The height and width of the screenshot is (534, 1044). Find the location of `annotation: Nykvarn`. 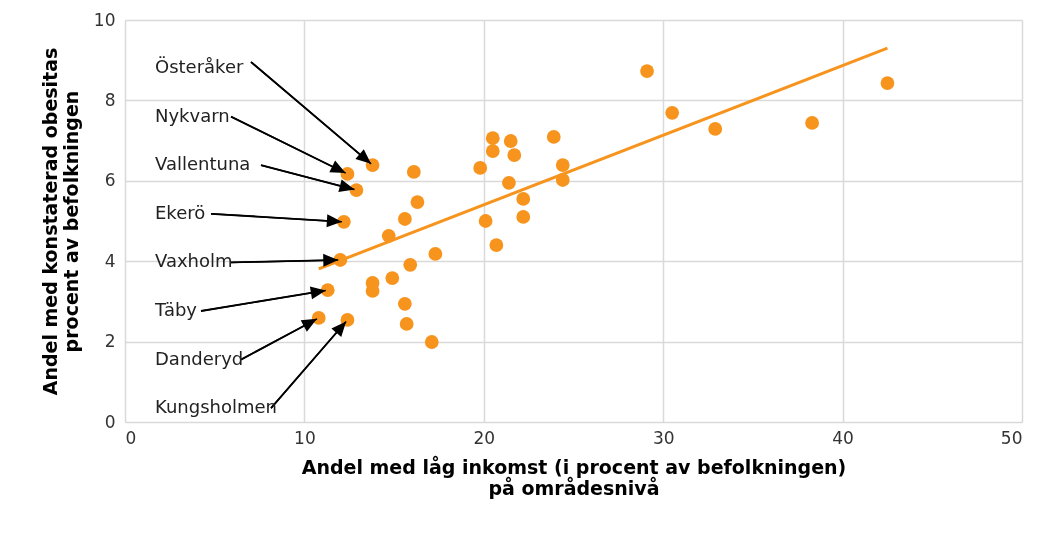

annotation: Nykvarn is located at coordinates (192, 115).